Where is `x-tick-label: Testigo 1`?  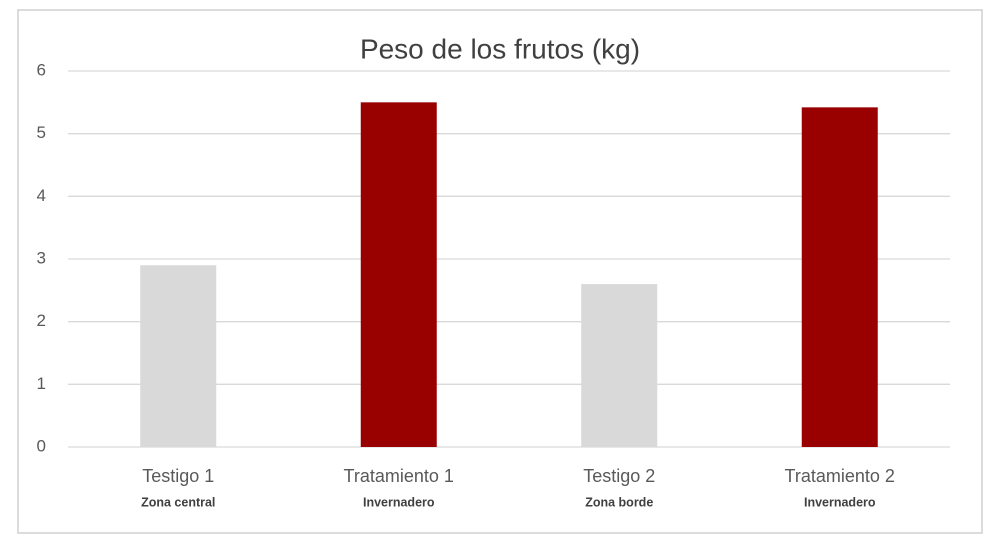 x-tick-label: Testigo 1 is located at coordinates (178, 476).